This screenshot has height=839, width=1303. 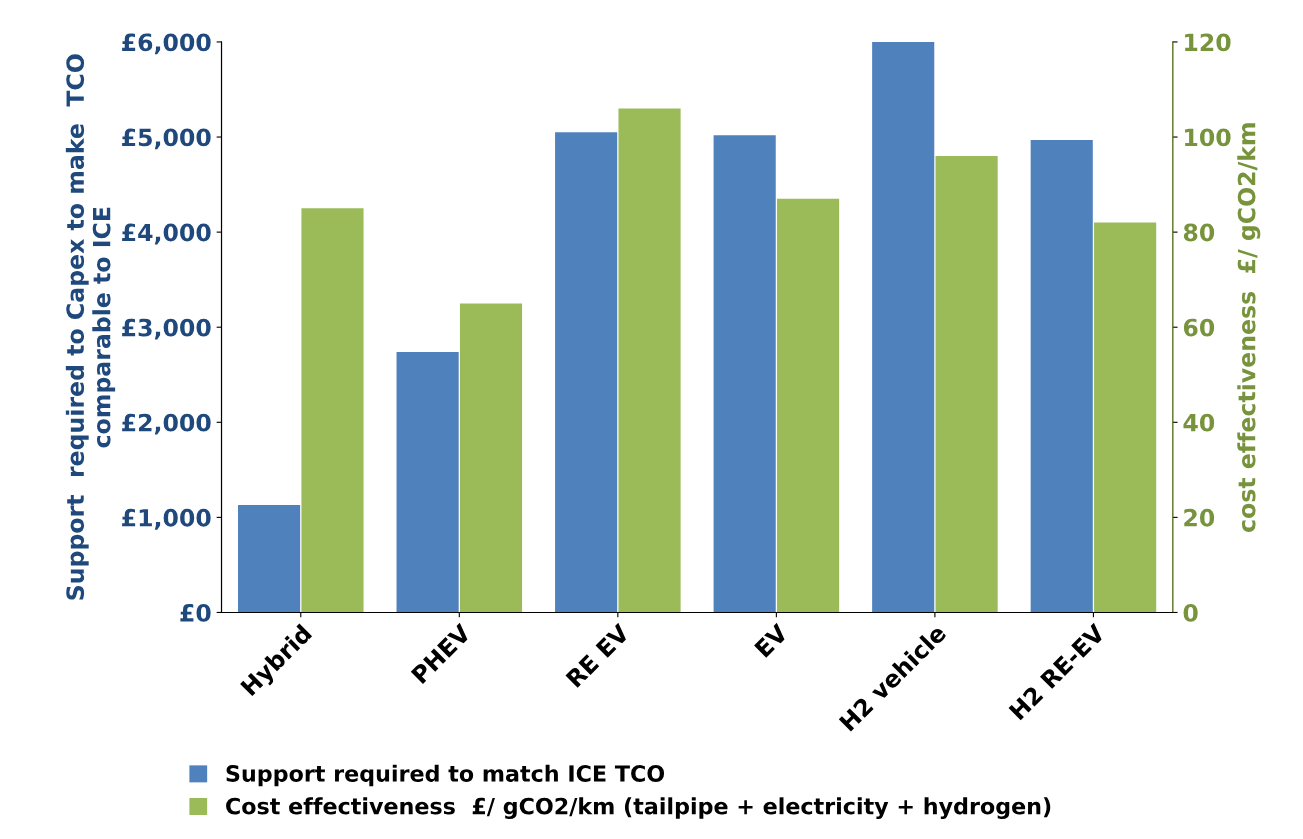 I want to click on y-tick-label: £1,000, so click(x=166, y=519).